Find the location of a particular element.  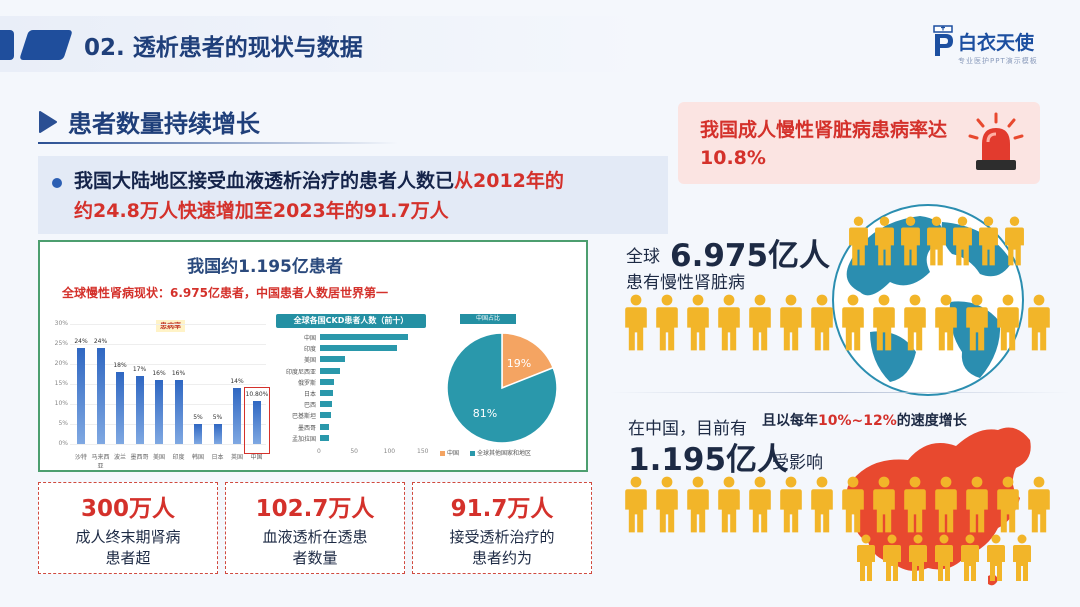

chart-legend: 患病率 is located at coordinates (170, 326).